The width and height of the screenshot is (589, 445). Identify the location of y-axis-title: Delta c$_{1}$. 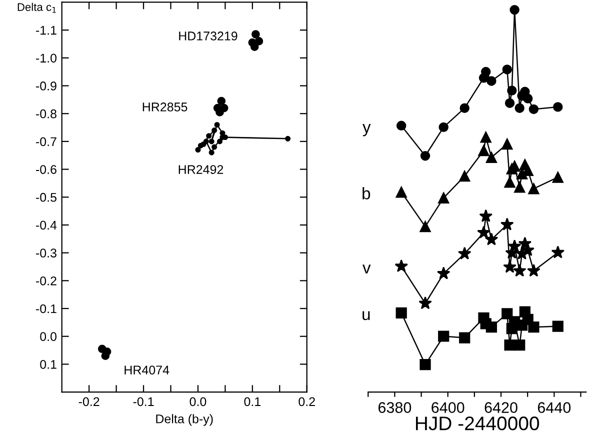
(37, 7).